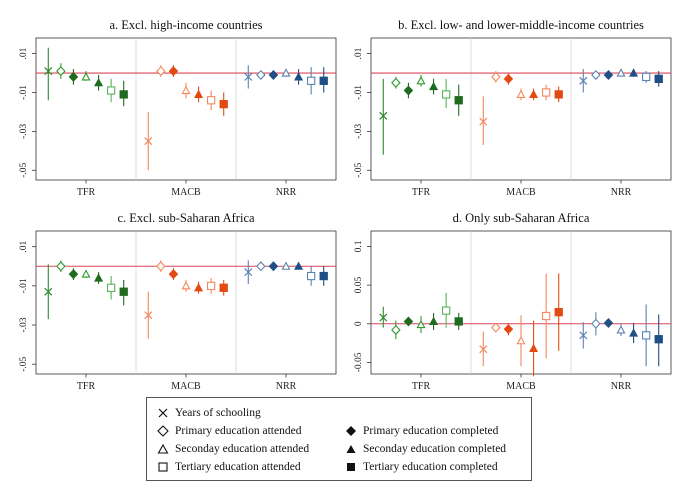 The height and width of the screenshot is (498, 685). Describe the element at coordinates (351, 449) in the screenshot. I see `filled-triangle-icon` at that location.